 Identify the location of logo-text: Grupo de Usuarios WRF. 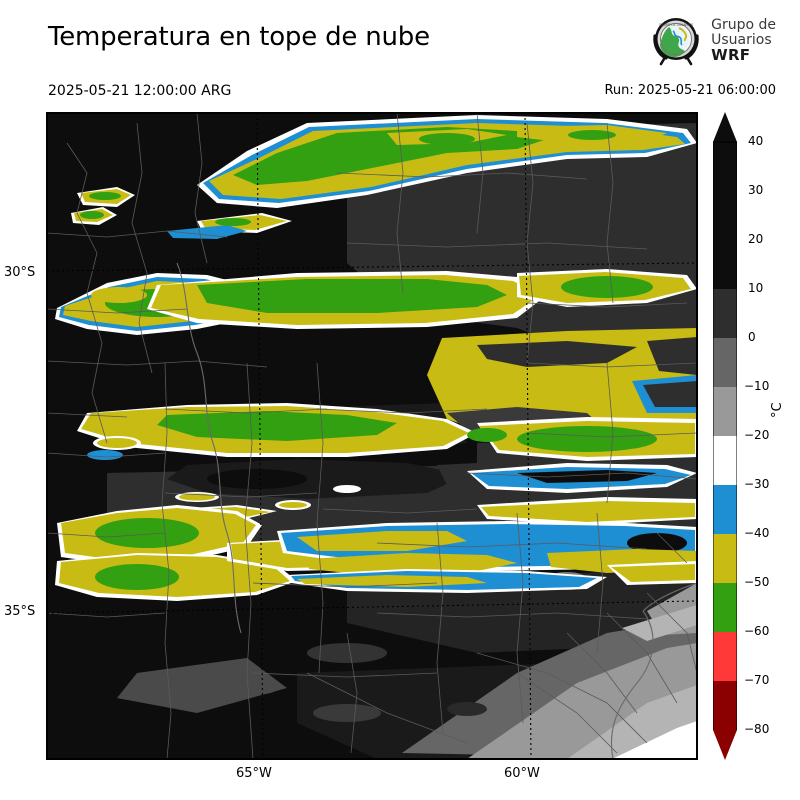
(743, 40).